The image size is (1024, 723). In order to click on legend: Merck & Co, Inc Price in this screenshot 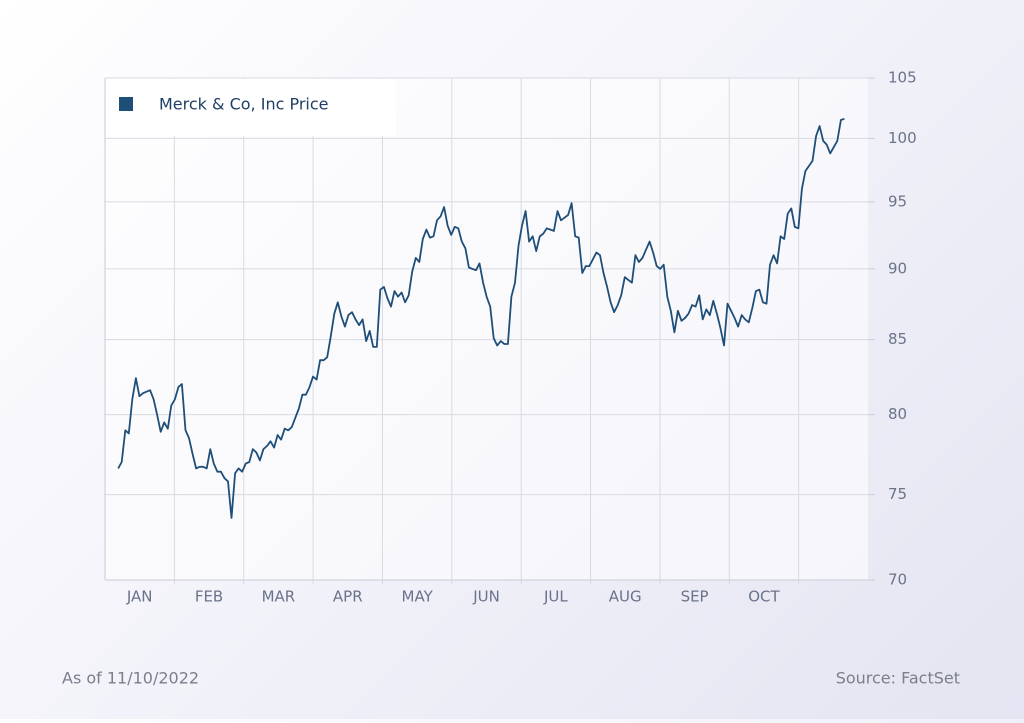, I will do `click(251, 107)`.